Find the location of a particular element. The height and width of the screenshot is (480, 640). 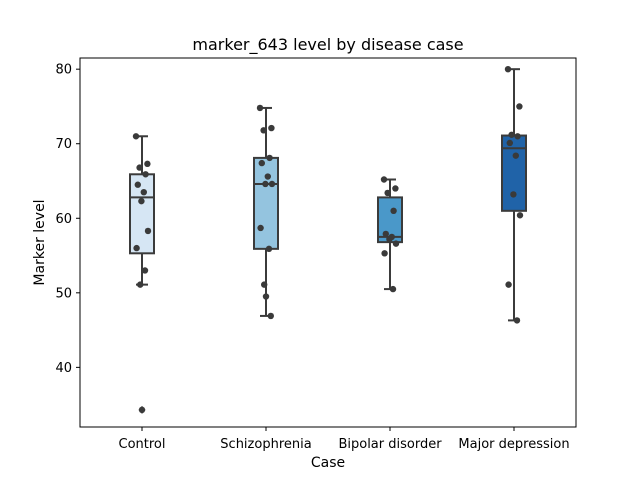

y-tick-label: 60 is located at coordinates (63, 219).